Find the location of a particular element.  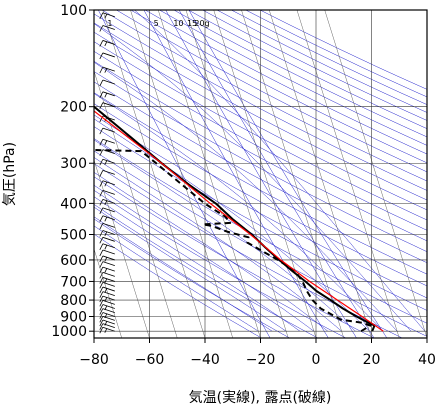

x-tick-label: −60 is located at coordinates (150, 360).